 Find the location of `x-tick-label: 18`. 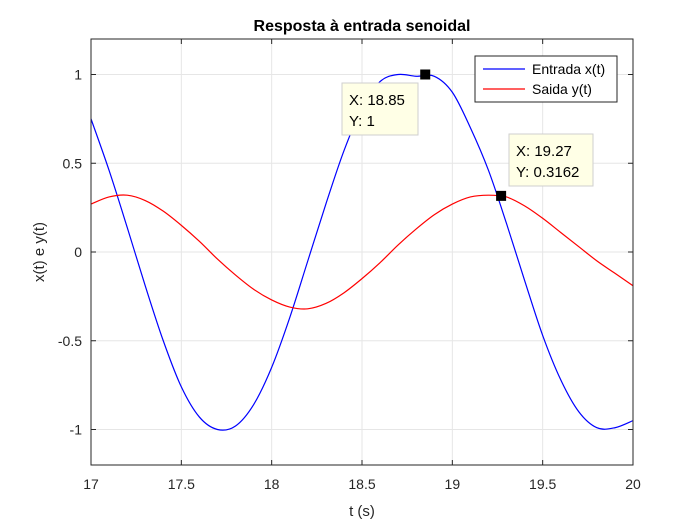

x-tick-label: 18 is located at coordinates (272, 484).